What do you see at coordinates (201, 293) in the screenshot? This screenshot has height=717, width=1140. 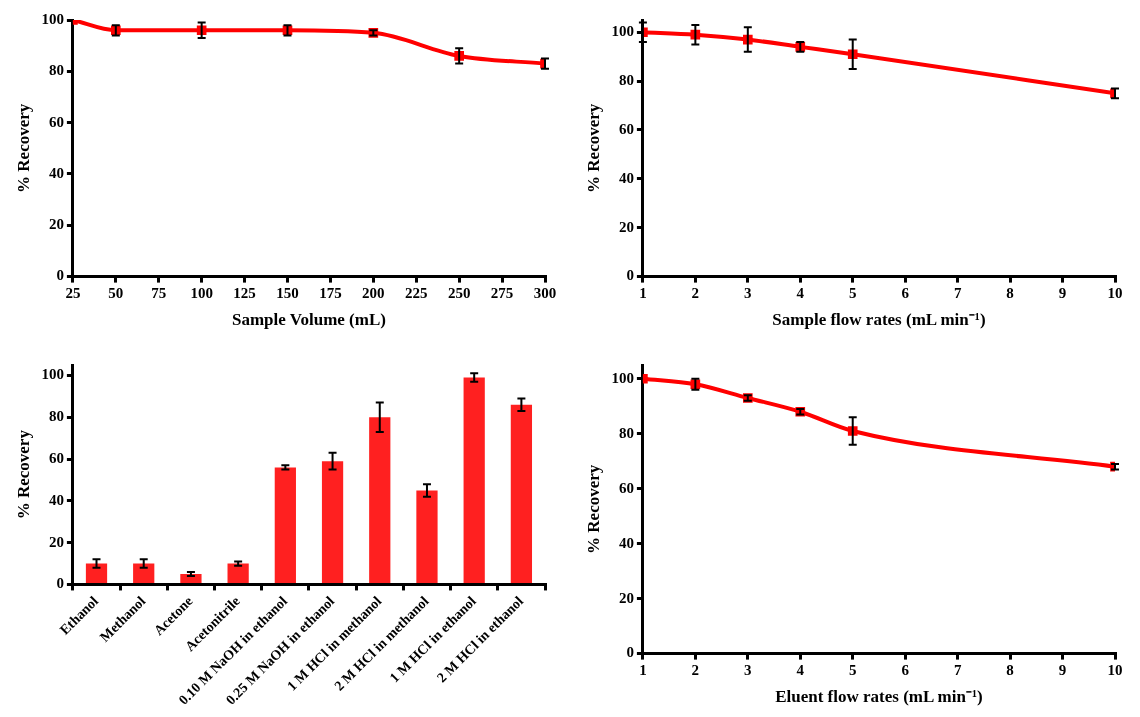 I see `x-tick-label: 100` at bounding box center [201, 293].